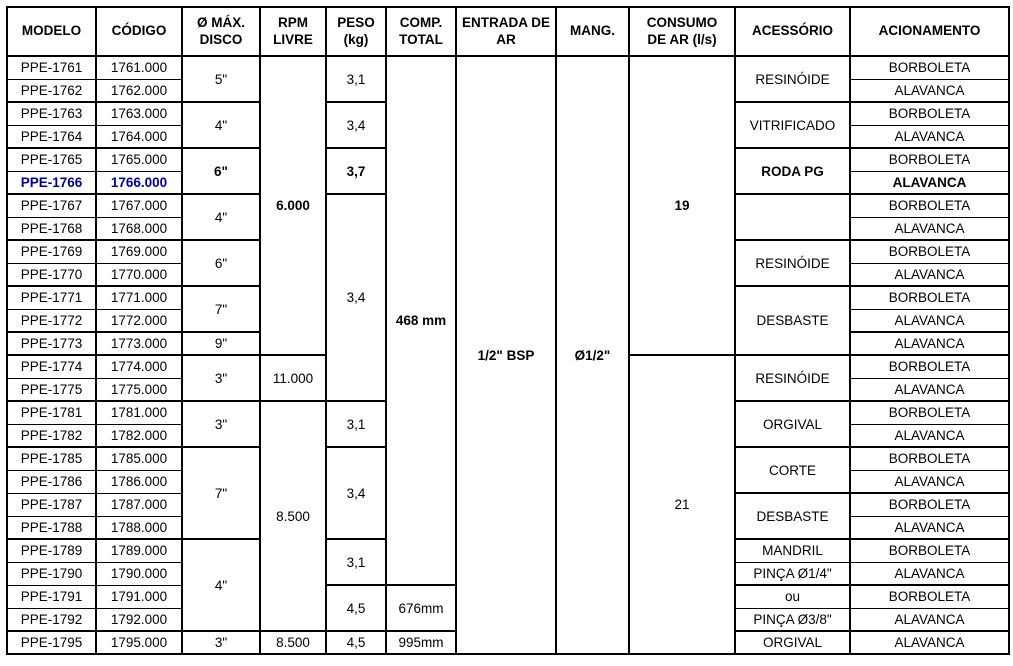  What do you see at coordinates (51, 90) in the screenshot?
I see `table-cell: PPE-1762` at bounding box center [51, 90].